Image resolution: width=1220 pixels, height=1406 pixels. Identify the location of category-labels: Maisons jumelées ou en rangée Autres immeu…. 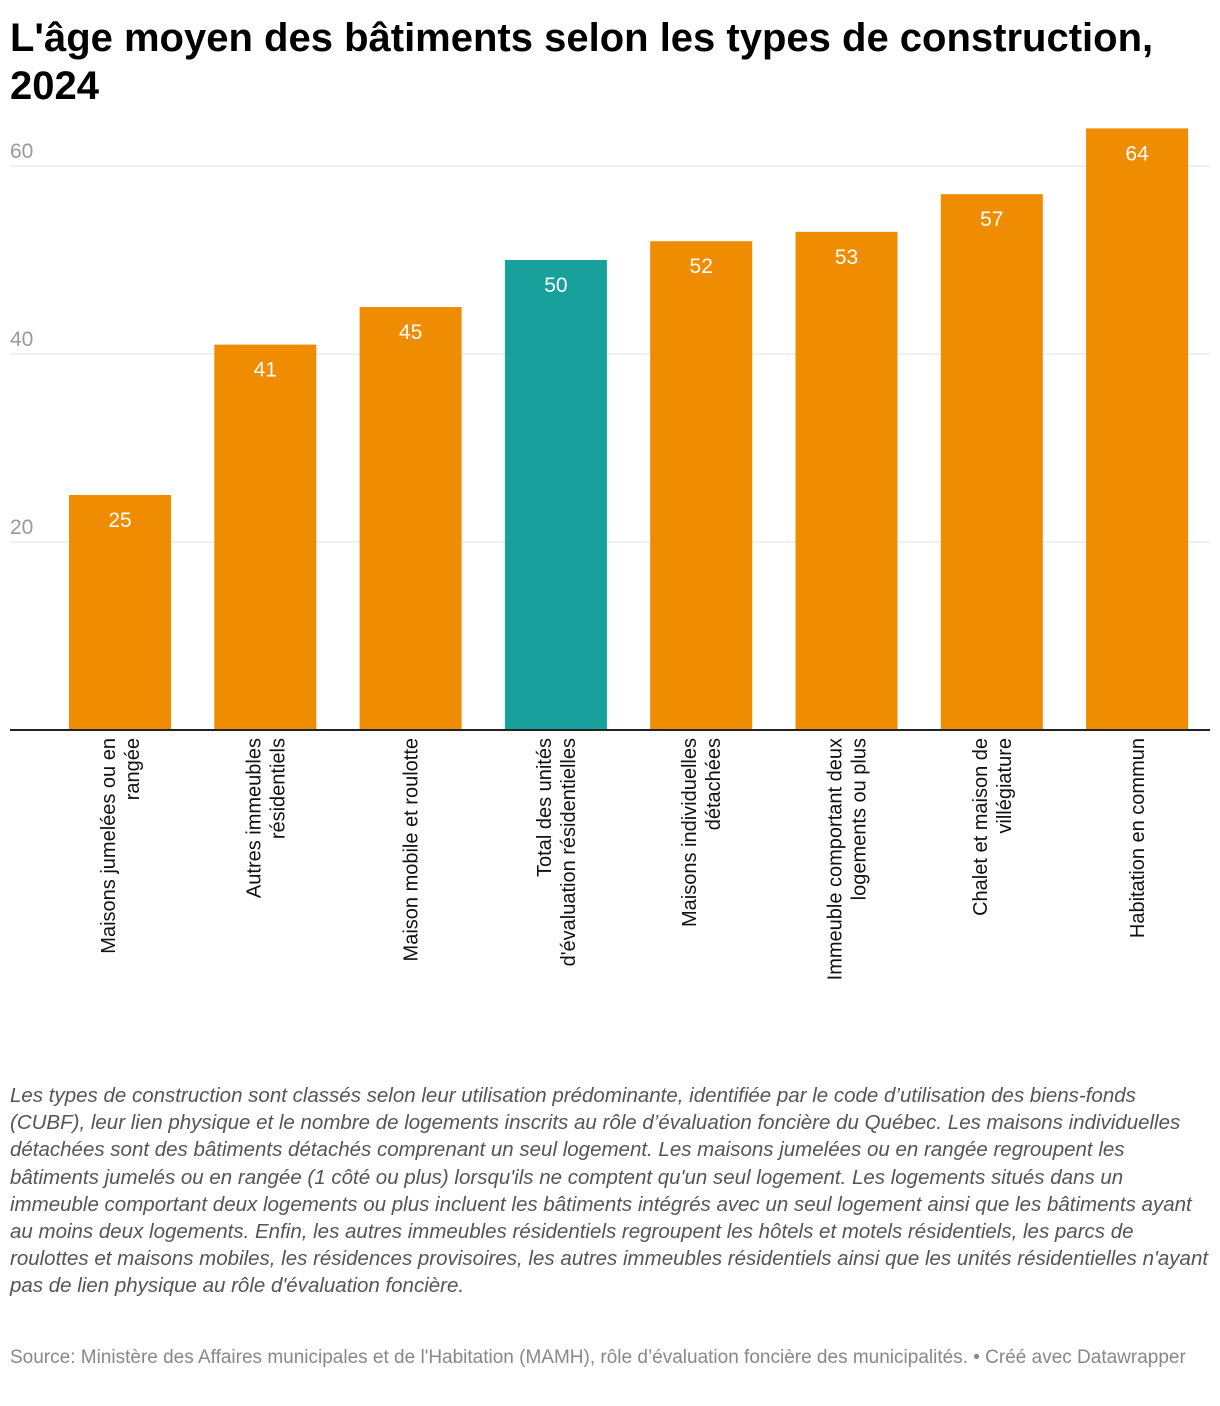
(623, 859).